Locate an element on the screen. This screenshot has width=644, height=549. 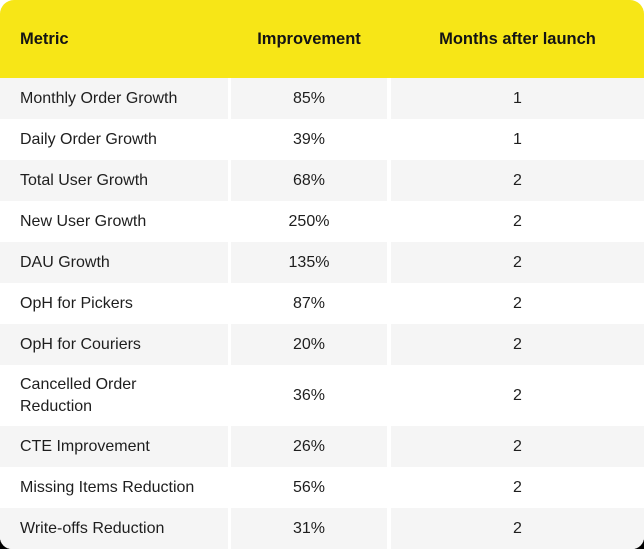
table-row: CTE Improvement 26% 2 is located at coordinates (322, 446).